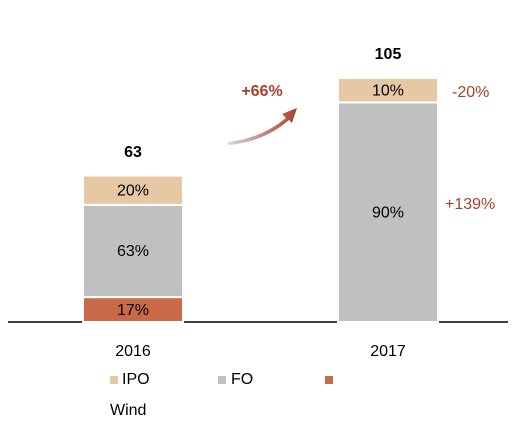  Describe the element at coordinates (262, 126) in the screenshot. I see `growth-arrow` at that location.